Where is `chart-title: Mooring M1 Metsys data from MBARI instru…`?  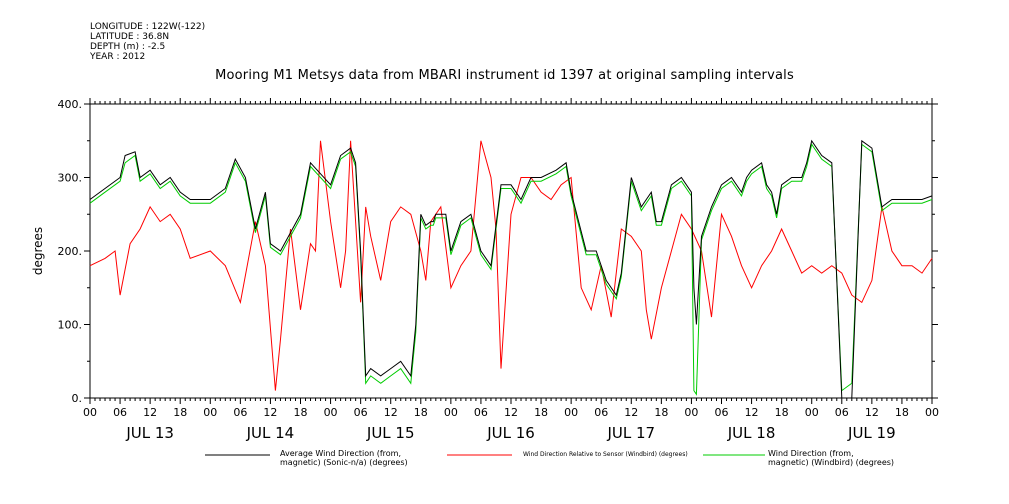 chart-title: Mooring M1 Metsys data from MBARI instru… is located at coordinates (504, 75).